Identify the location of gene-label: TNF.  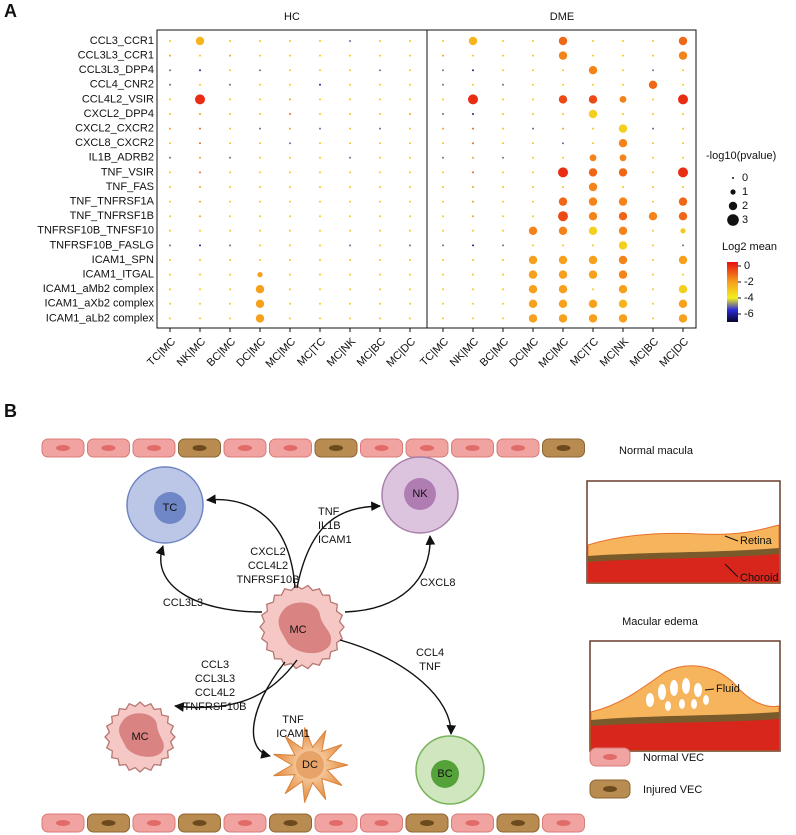
(293, 720).